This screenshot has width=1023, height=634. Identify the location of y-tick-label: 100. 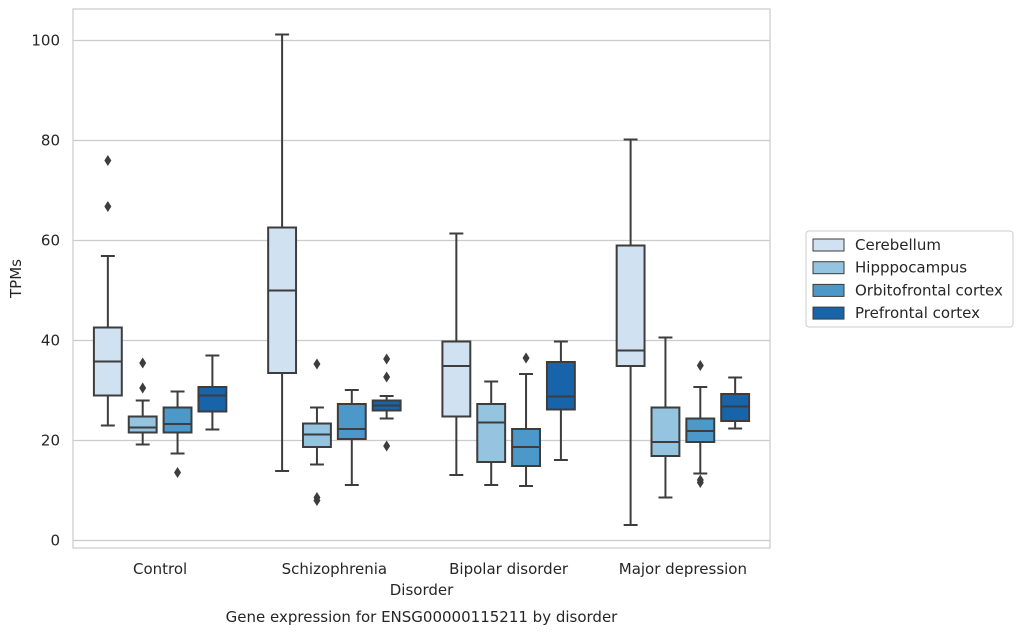
(45, 41).